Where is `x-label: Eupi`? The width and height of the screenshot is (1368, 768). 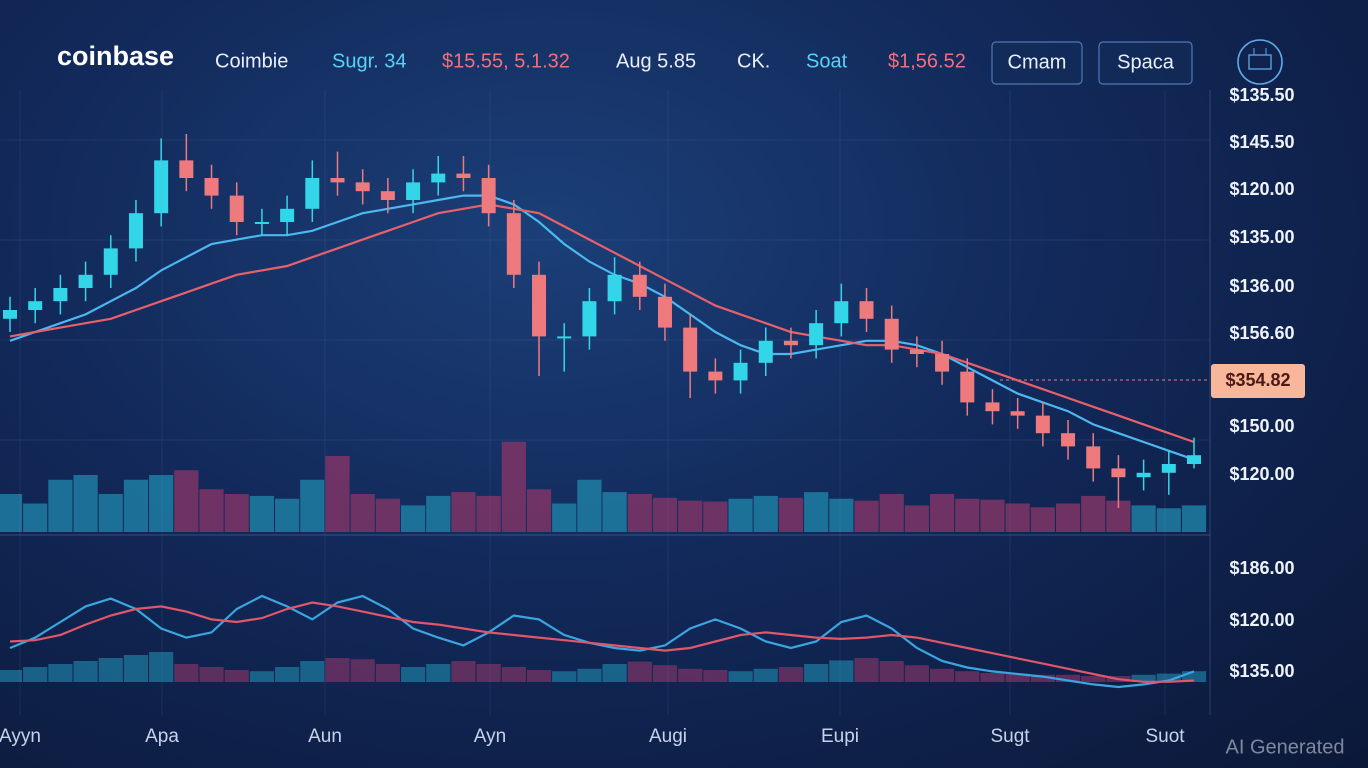 x-label: Eupi is located at coordinates (840, 736).